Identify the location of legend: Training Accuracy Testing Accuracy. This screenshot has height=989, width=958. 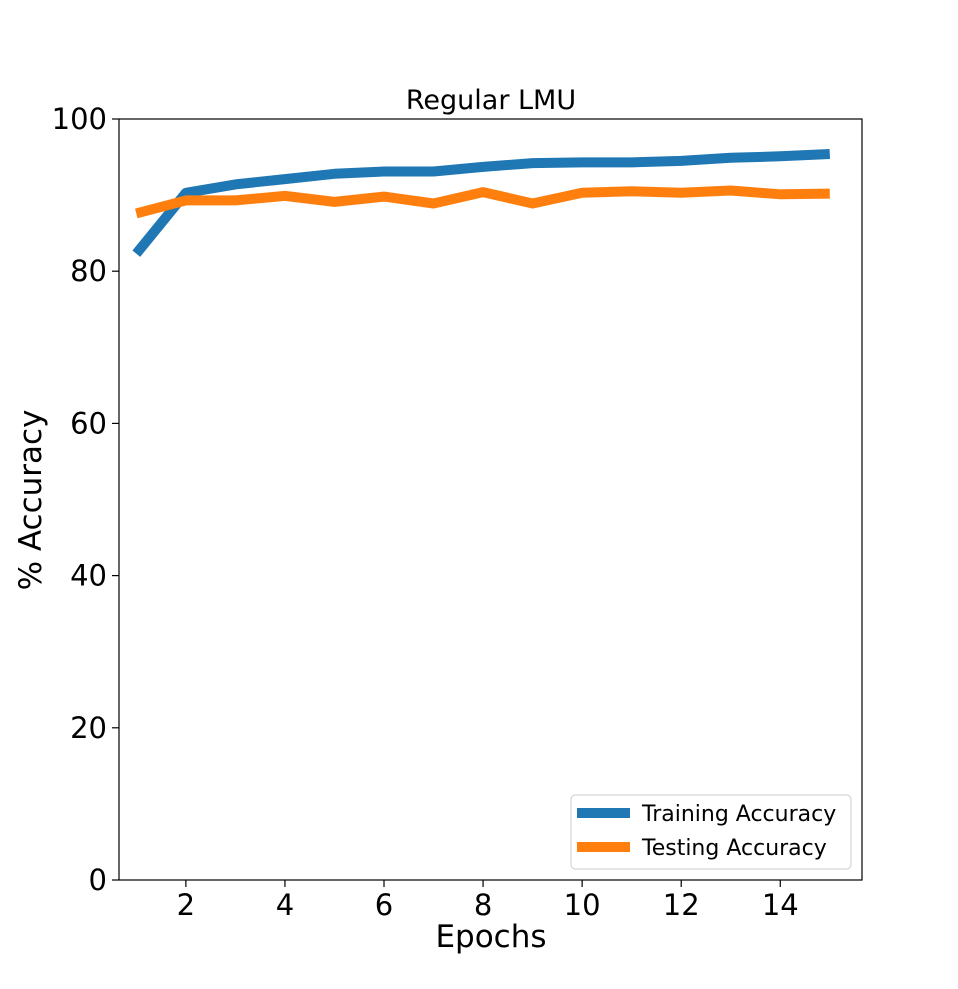
(711, 832).